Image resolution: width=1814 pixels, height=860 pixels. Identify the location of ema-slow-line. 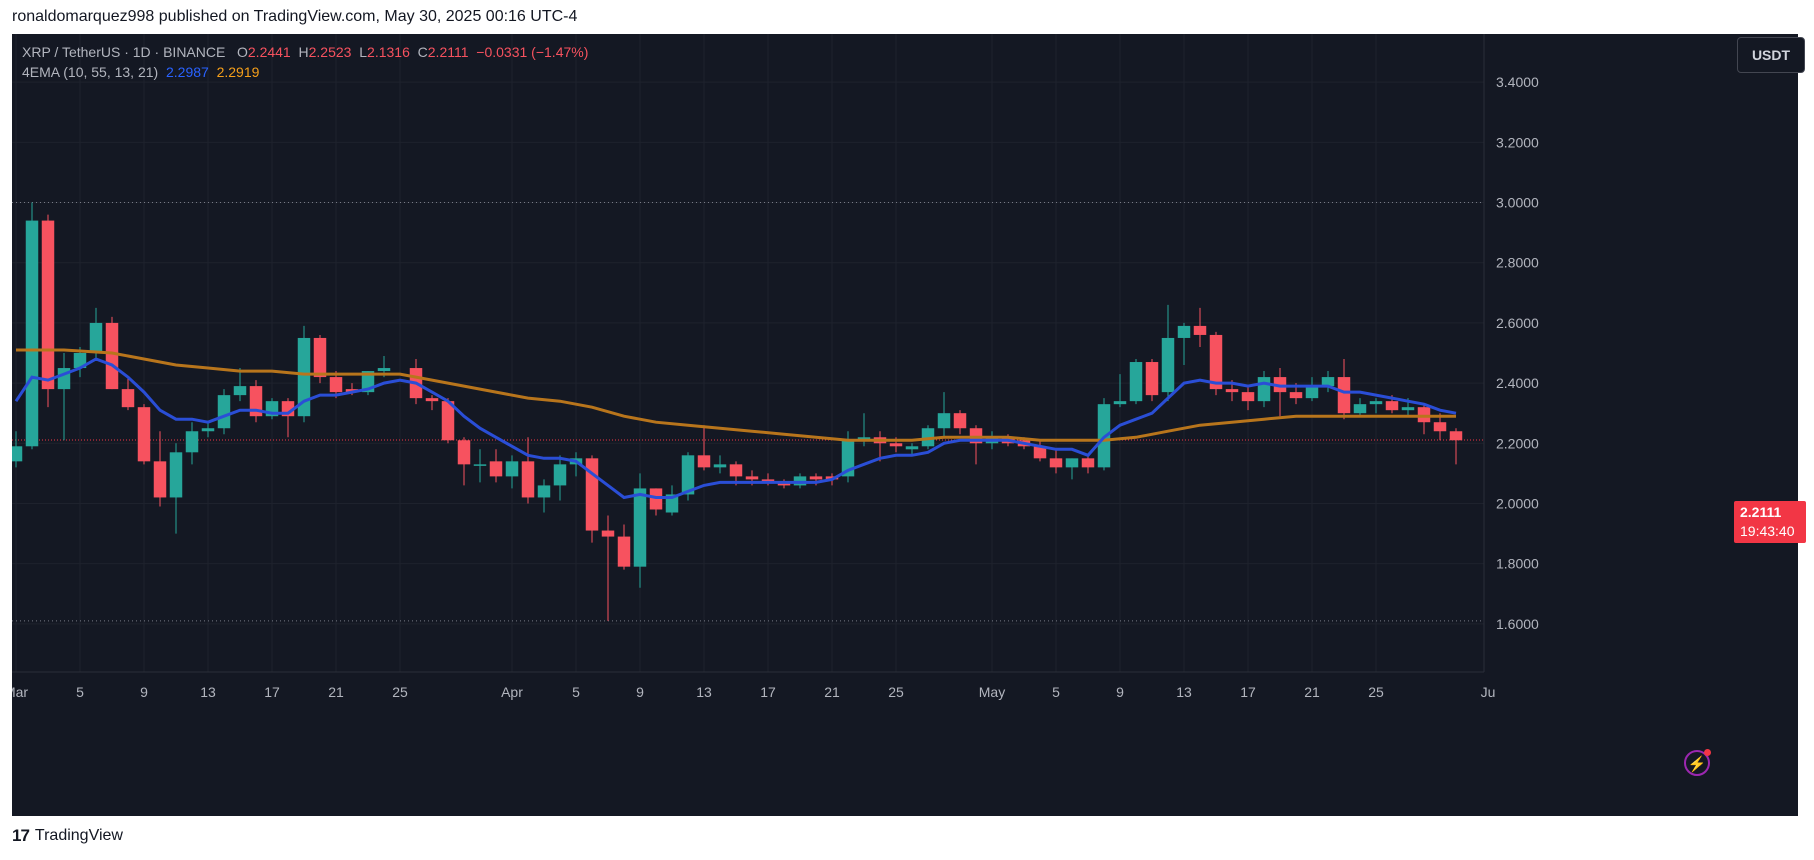
(736, 395).